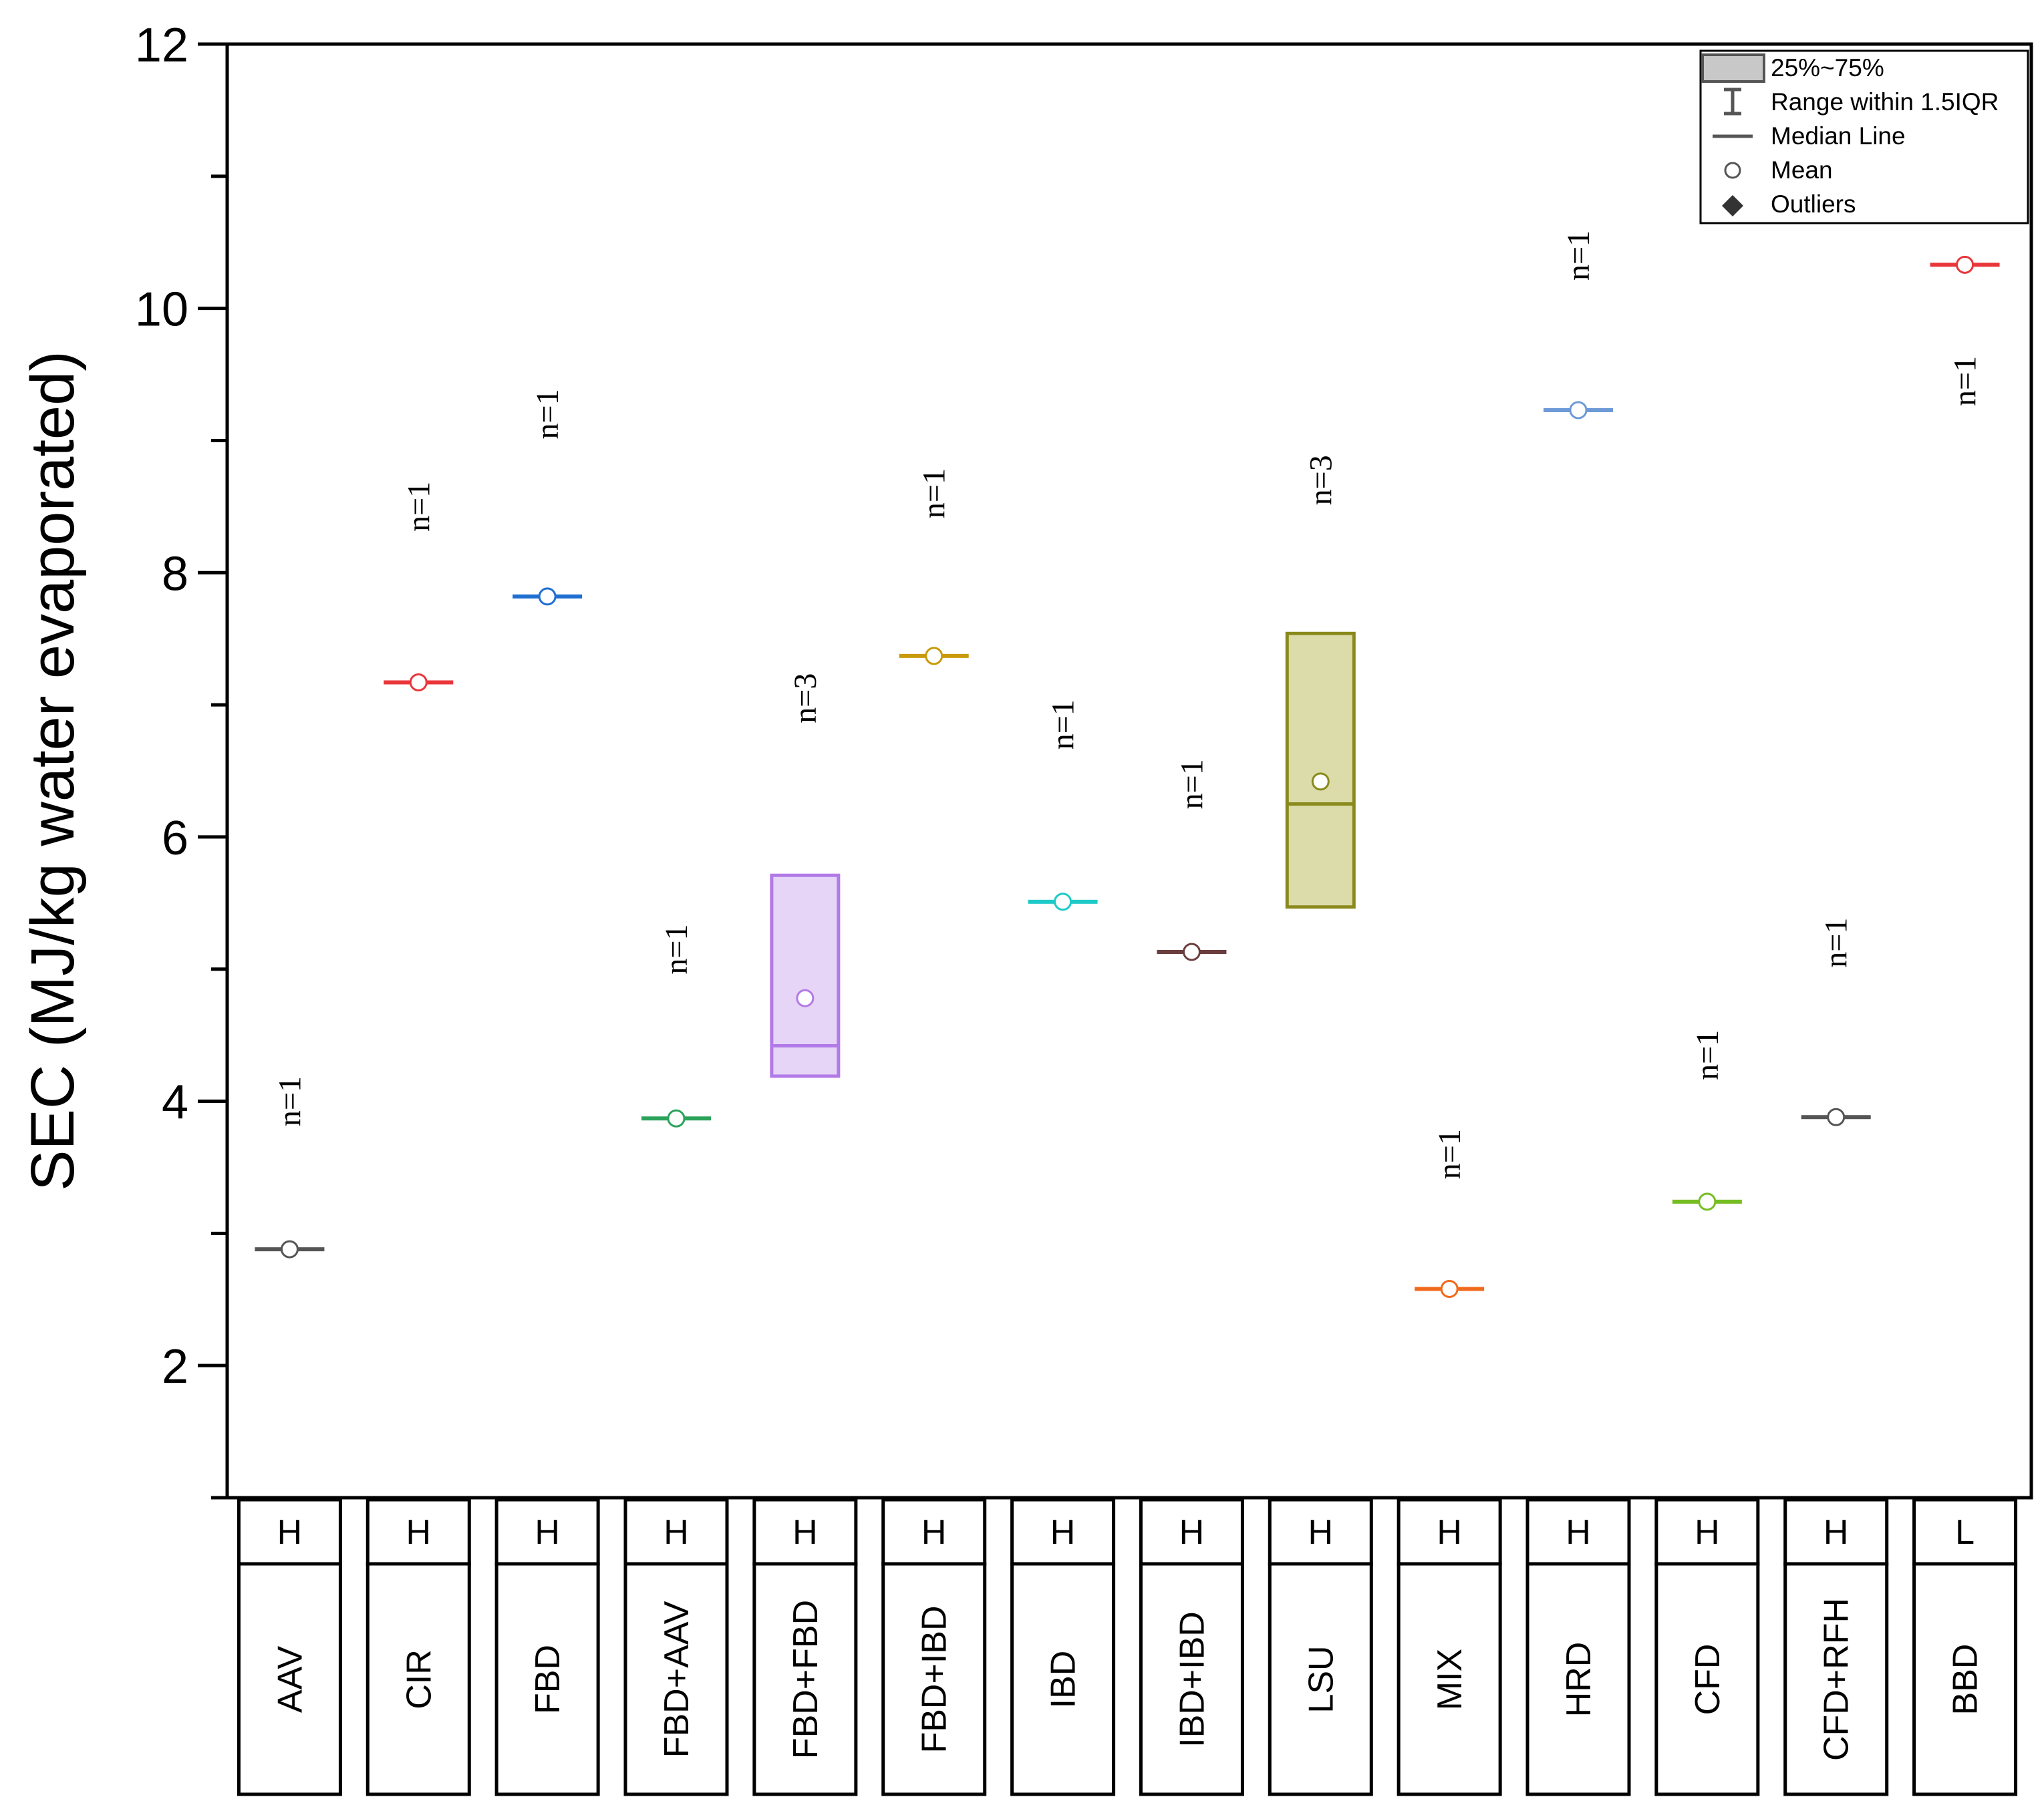 The height and width of the screenshot is (1809, 2044). Describe the element at coordinates (1707, 1121) in the screenshot. I see `box-cfd: n=1` at that location.